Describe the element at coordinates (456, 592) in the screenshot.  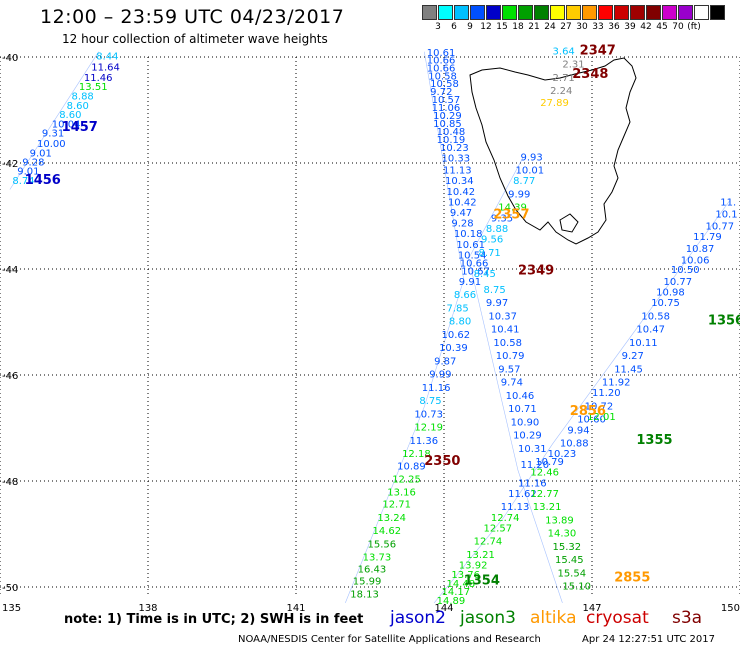
I see `wave-height-label: 14.17` at that location.